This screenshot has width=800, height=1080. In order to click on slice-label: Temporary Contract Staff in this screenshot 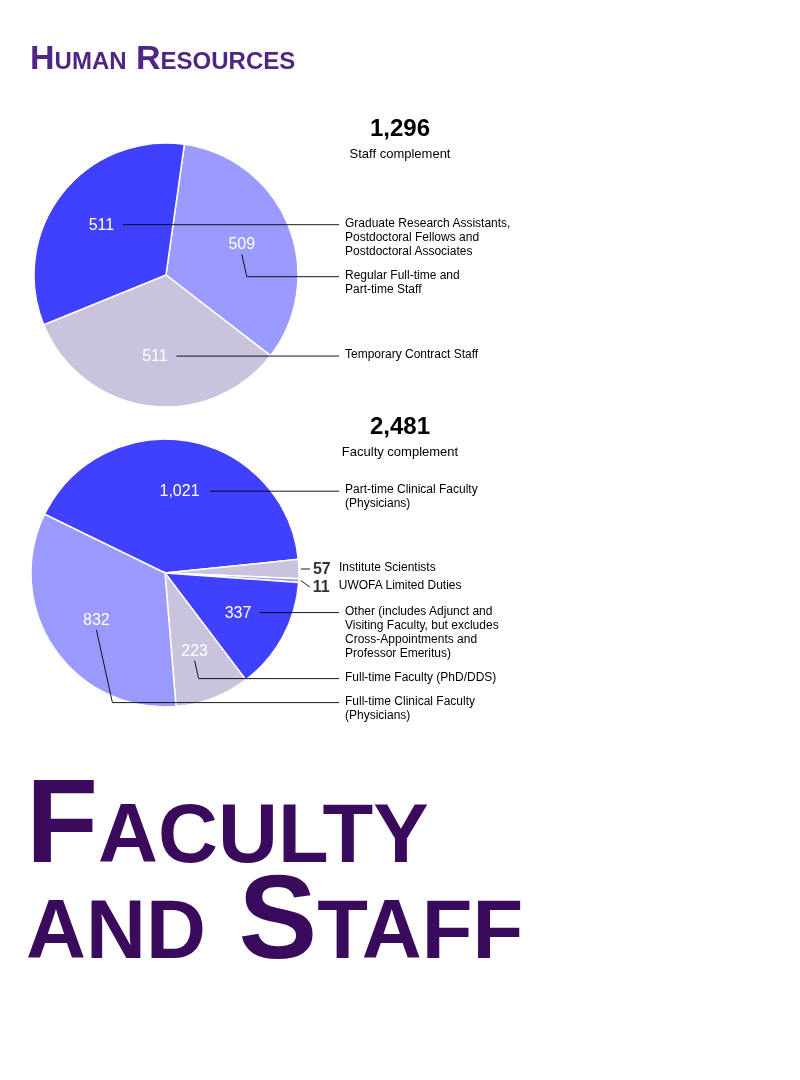, I will do `click(412, 354)`.